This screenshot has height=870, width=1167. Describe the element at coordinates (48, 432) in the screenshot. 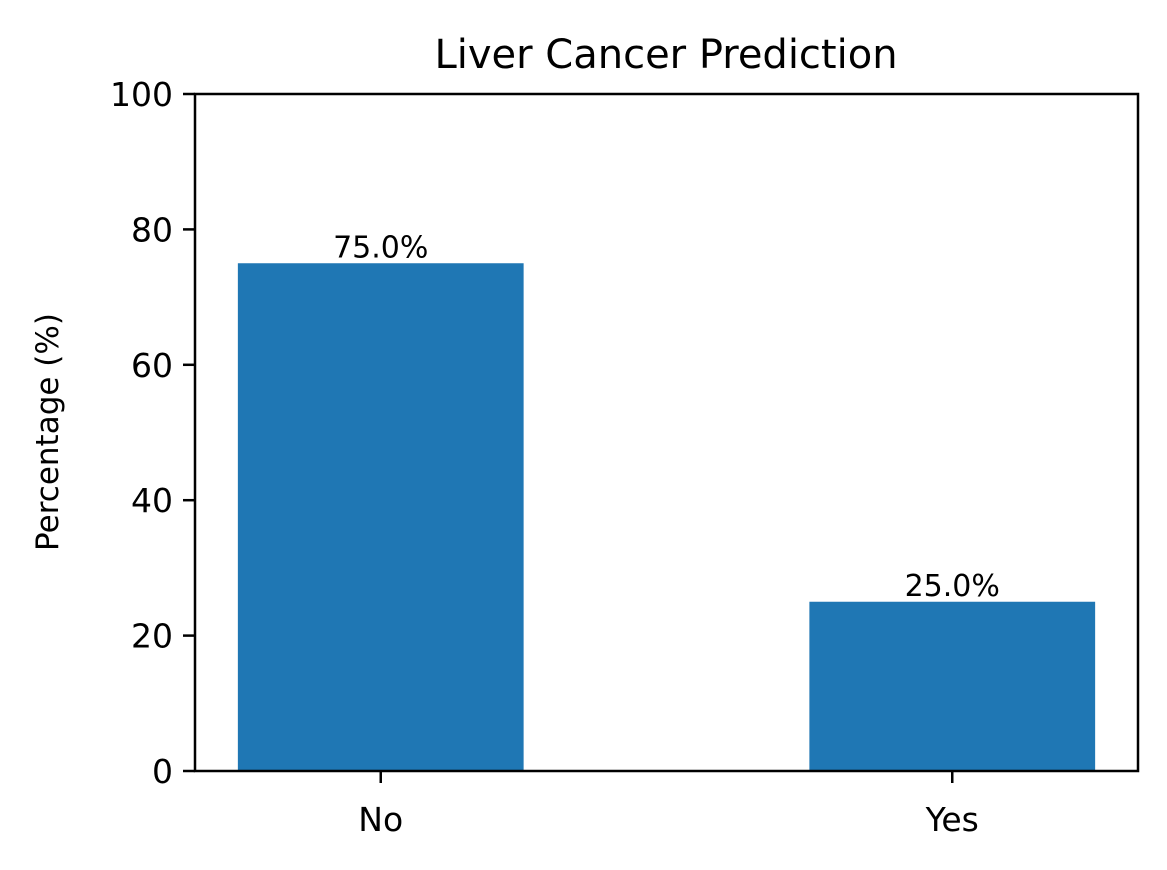

I see `y-axis-label: Percentage (%)` at that location.